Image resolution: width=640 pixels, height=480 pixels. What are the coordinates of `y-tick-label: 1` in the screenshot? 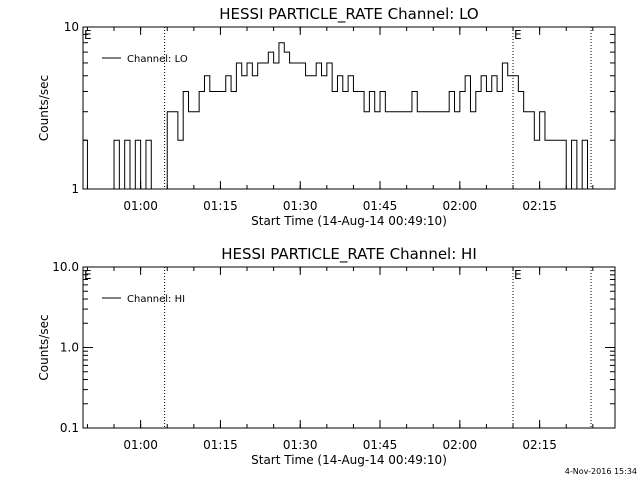 It's located at (75, 189).